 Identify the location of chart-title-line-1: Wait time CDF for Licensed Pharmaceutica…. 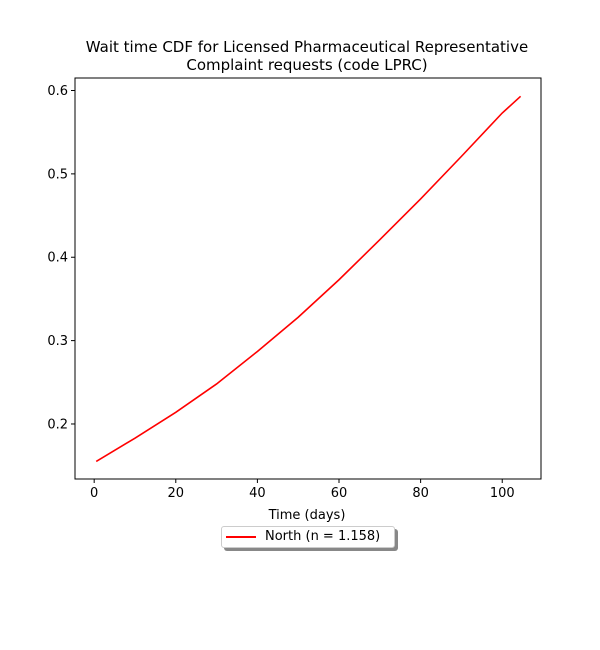
(307, 47).